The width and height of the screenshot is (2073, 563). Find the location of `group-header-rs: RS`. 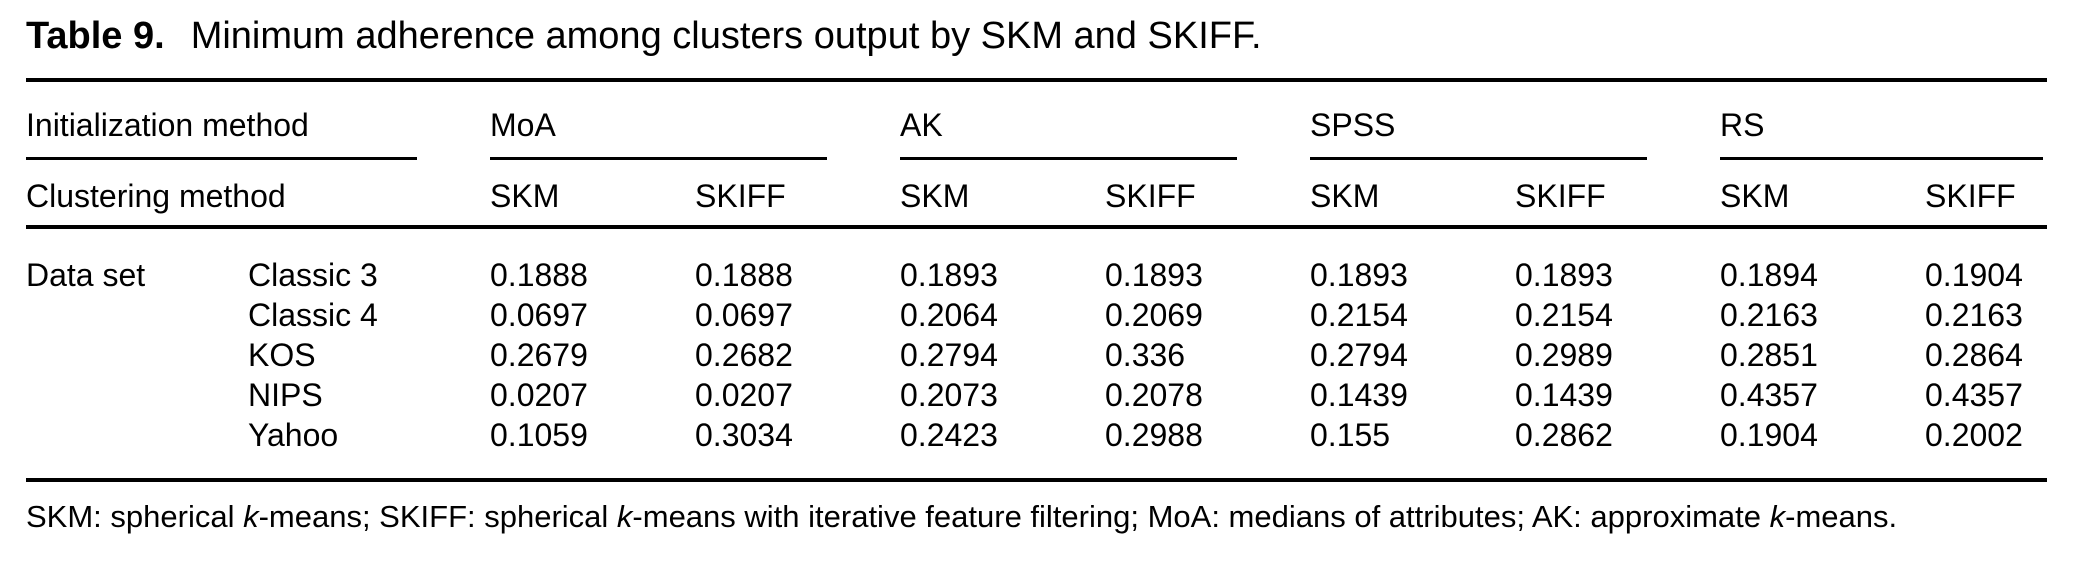

group-header-rs: RS is located at coordinates (1881, 121).